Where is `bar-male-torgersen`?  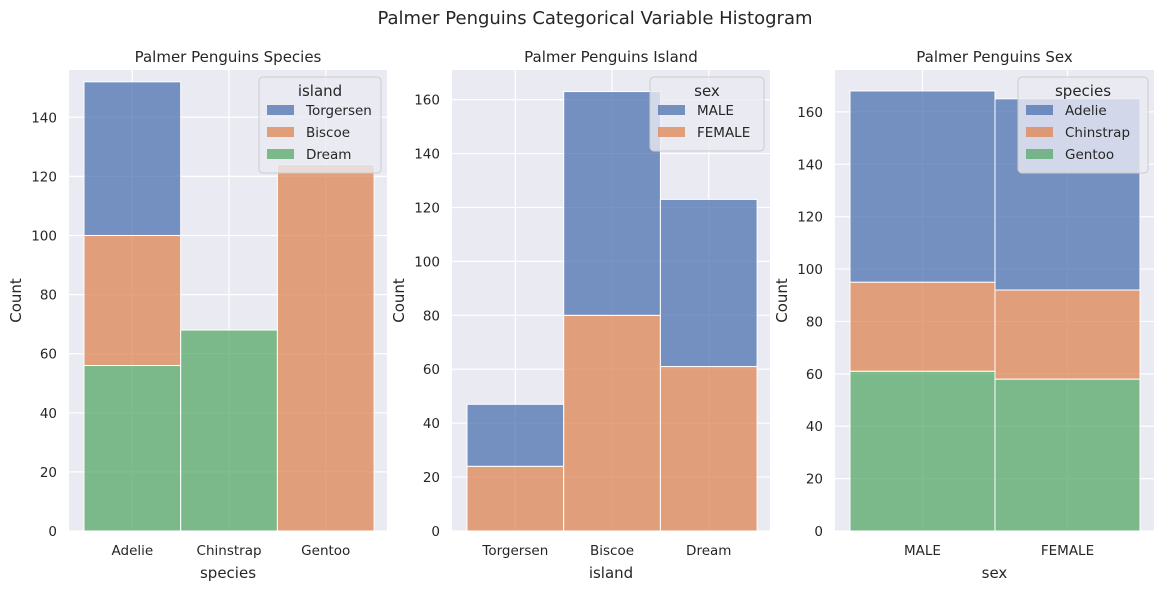
bar-male-torgersen is located at coordinates (515, 435).